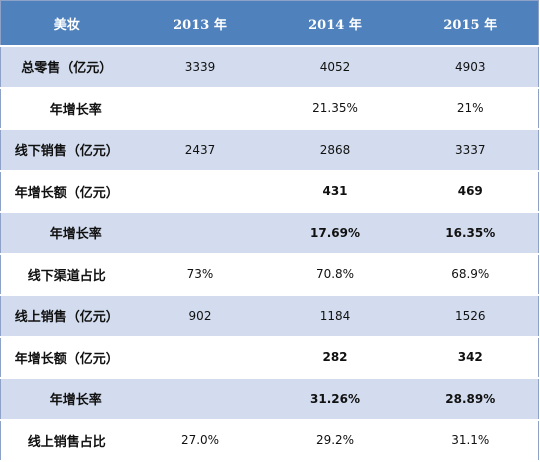 The width and height of the screenshot is (540, 462). Describe the element at coordinates (335, 399) in the screenshot. I see `cell-2014: 31.26%` at that location.